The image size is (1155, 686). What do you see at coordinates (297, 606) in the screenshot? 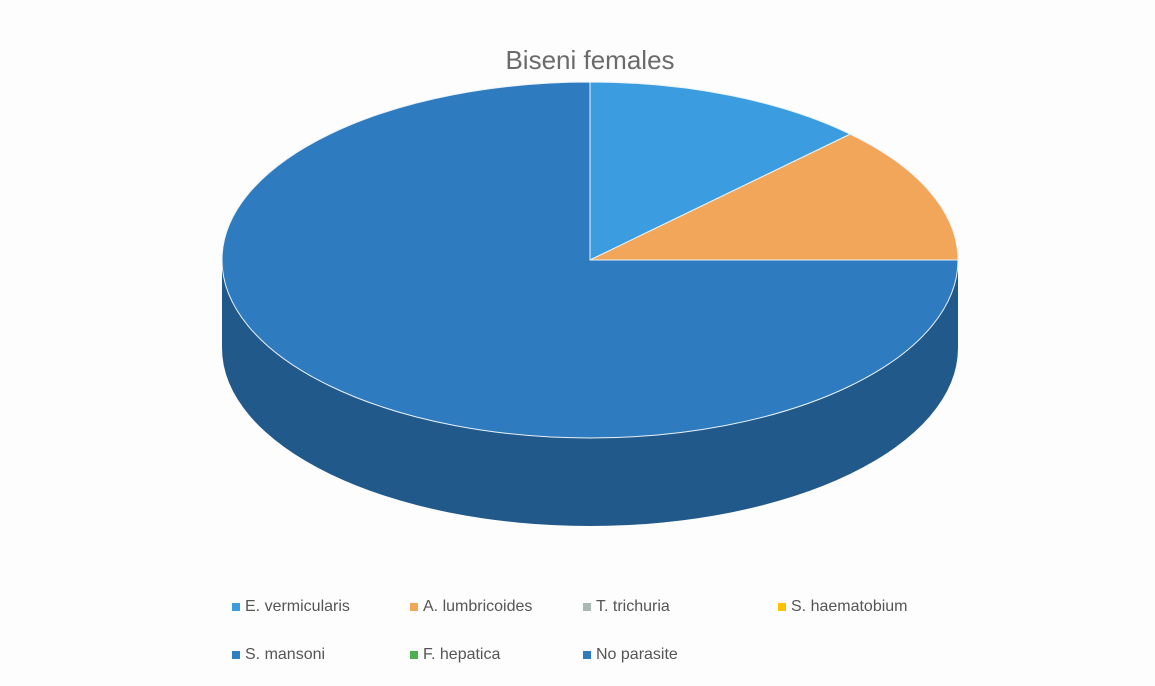
I see `legend-label: E. vermicularis` at bounding box center [297, 606].